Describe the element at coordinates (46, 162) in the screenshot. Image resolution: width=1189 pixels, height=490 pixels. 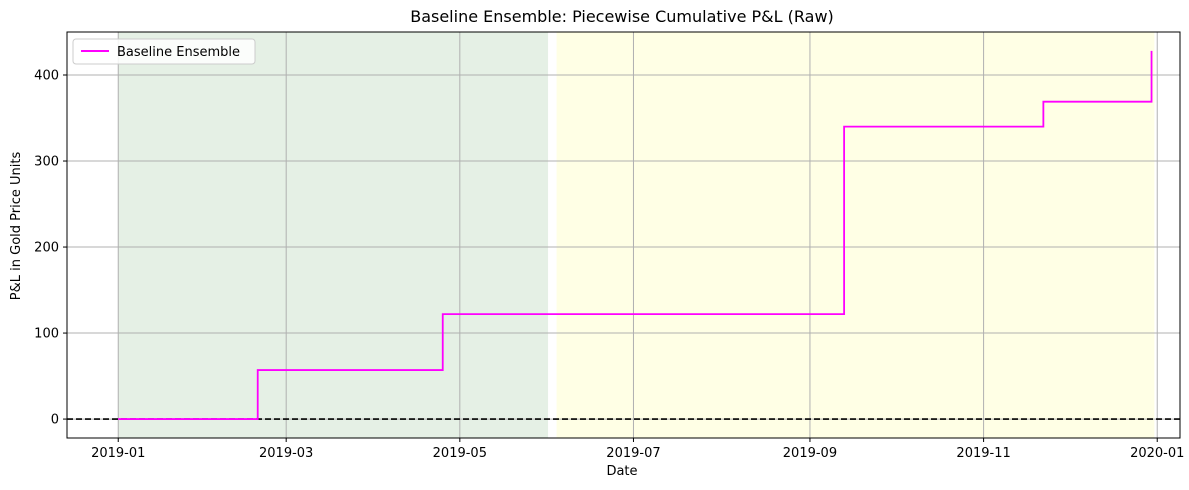
I see `y-tick-label: 300` at that location.